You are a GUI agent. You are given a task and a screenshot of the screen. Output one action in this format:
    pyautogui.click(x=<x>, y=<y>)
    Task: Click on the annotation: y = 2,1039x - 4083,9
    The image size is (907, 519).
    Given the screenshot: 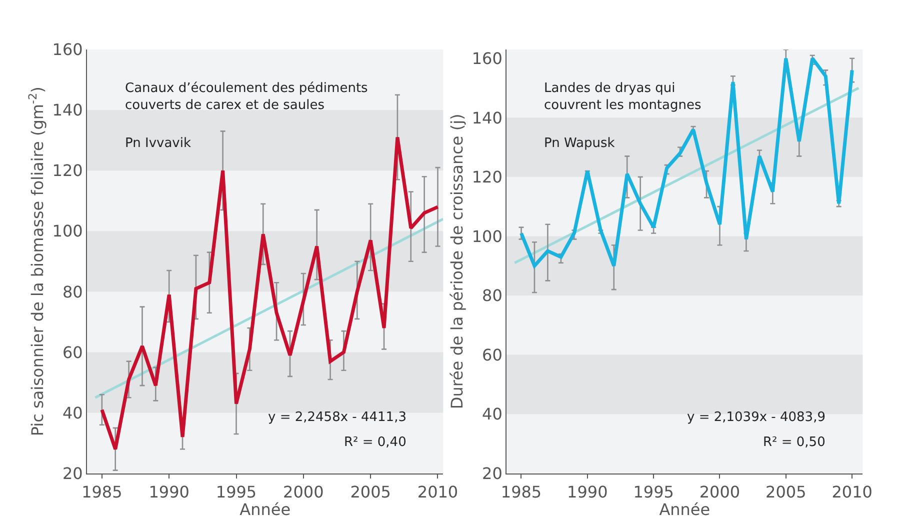 What is the action you would take?
    pyautogui.click(x=756, y=417)
    